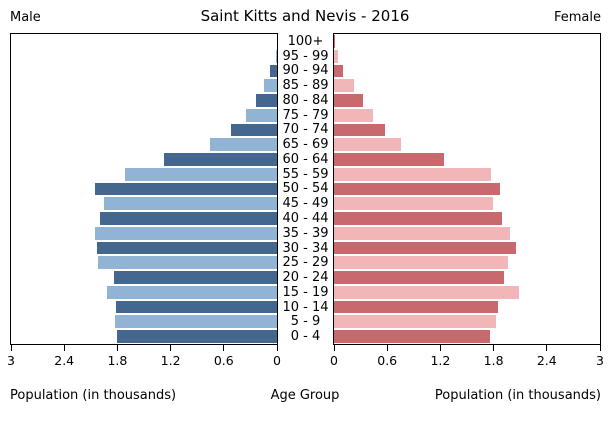 This screenshot has width=610, height=425. I want to click on age-group-label: 70 - 74, so click(305, 130).